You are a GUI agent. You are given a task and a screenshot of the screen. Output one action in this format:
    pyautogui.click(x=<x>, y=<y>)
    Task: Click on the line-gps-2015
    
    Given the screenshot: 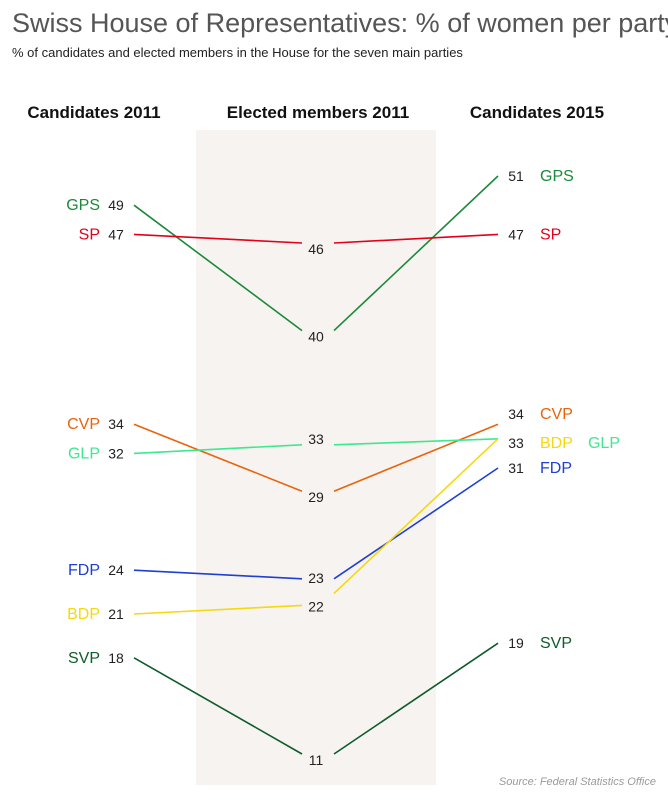 What is the action you would take?
    pyautogui.click(x=416, y=253)
    